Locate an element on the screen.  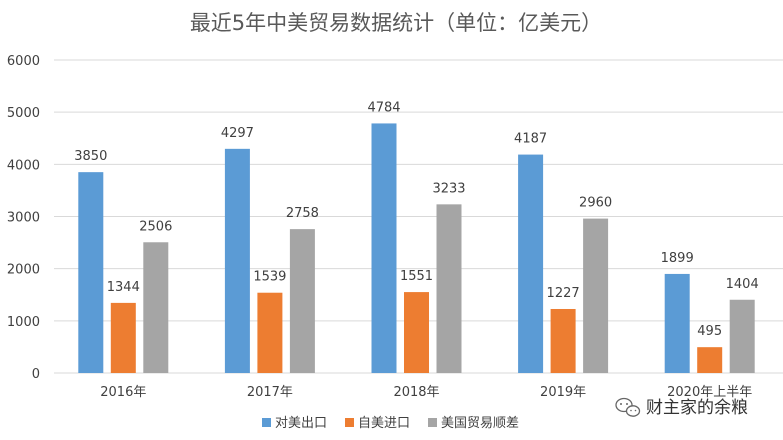
x-tick-label: 2018年 is located at coordinates (416, 392).